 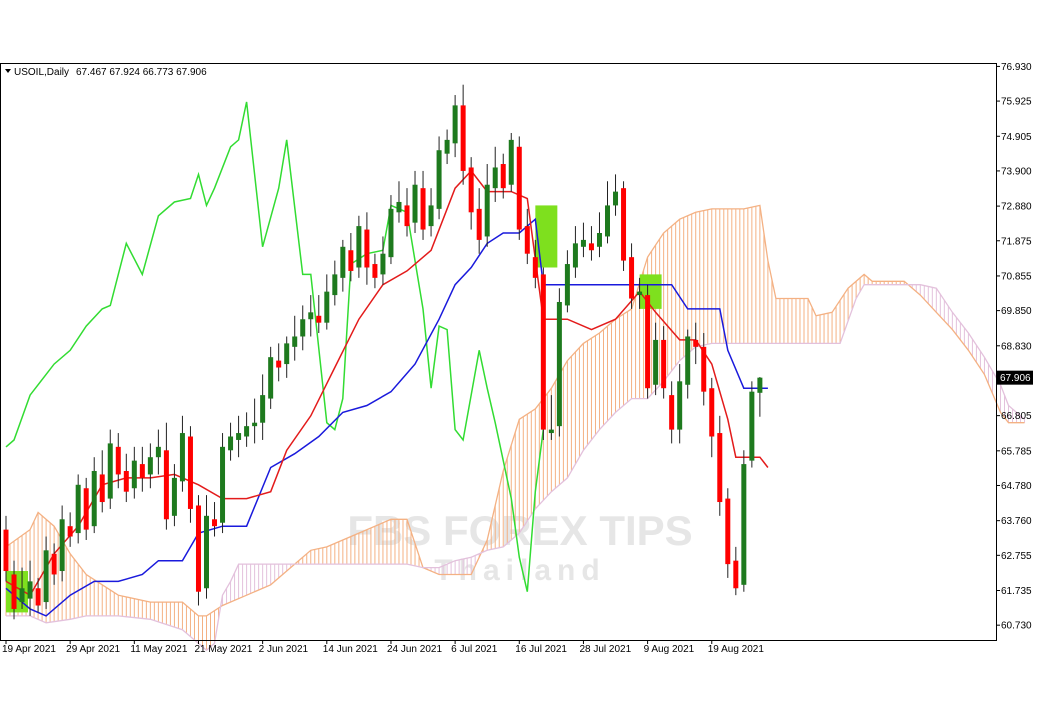 What do you see at coordinates (29, 649) in the screenshot?
I see `x-tick-label: 19 Apr 2021` at bounding box center [29, 649].